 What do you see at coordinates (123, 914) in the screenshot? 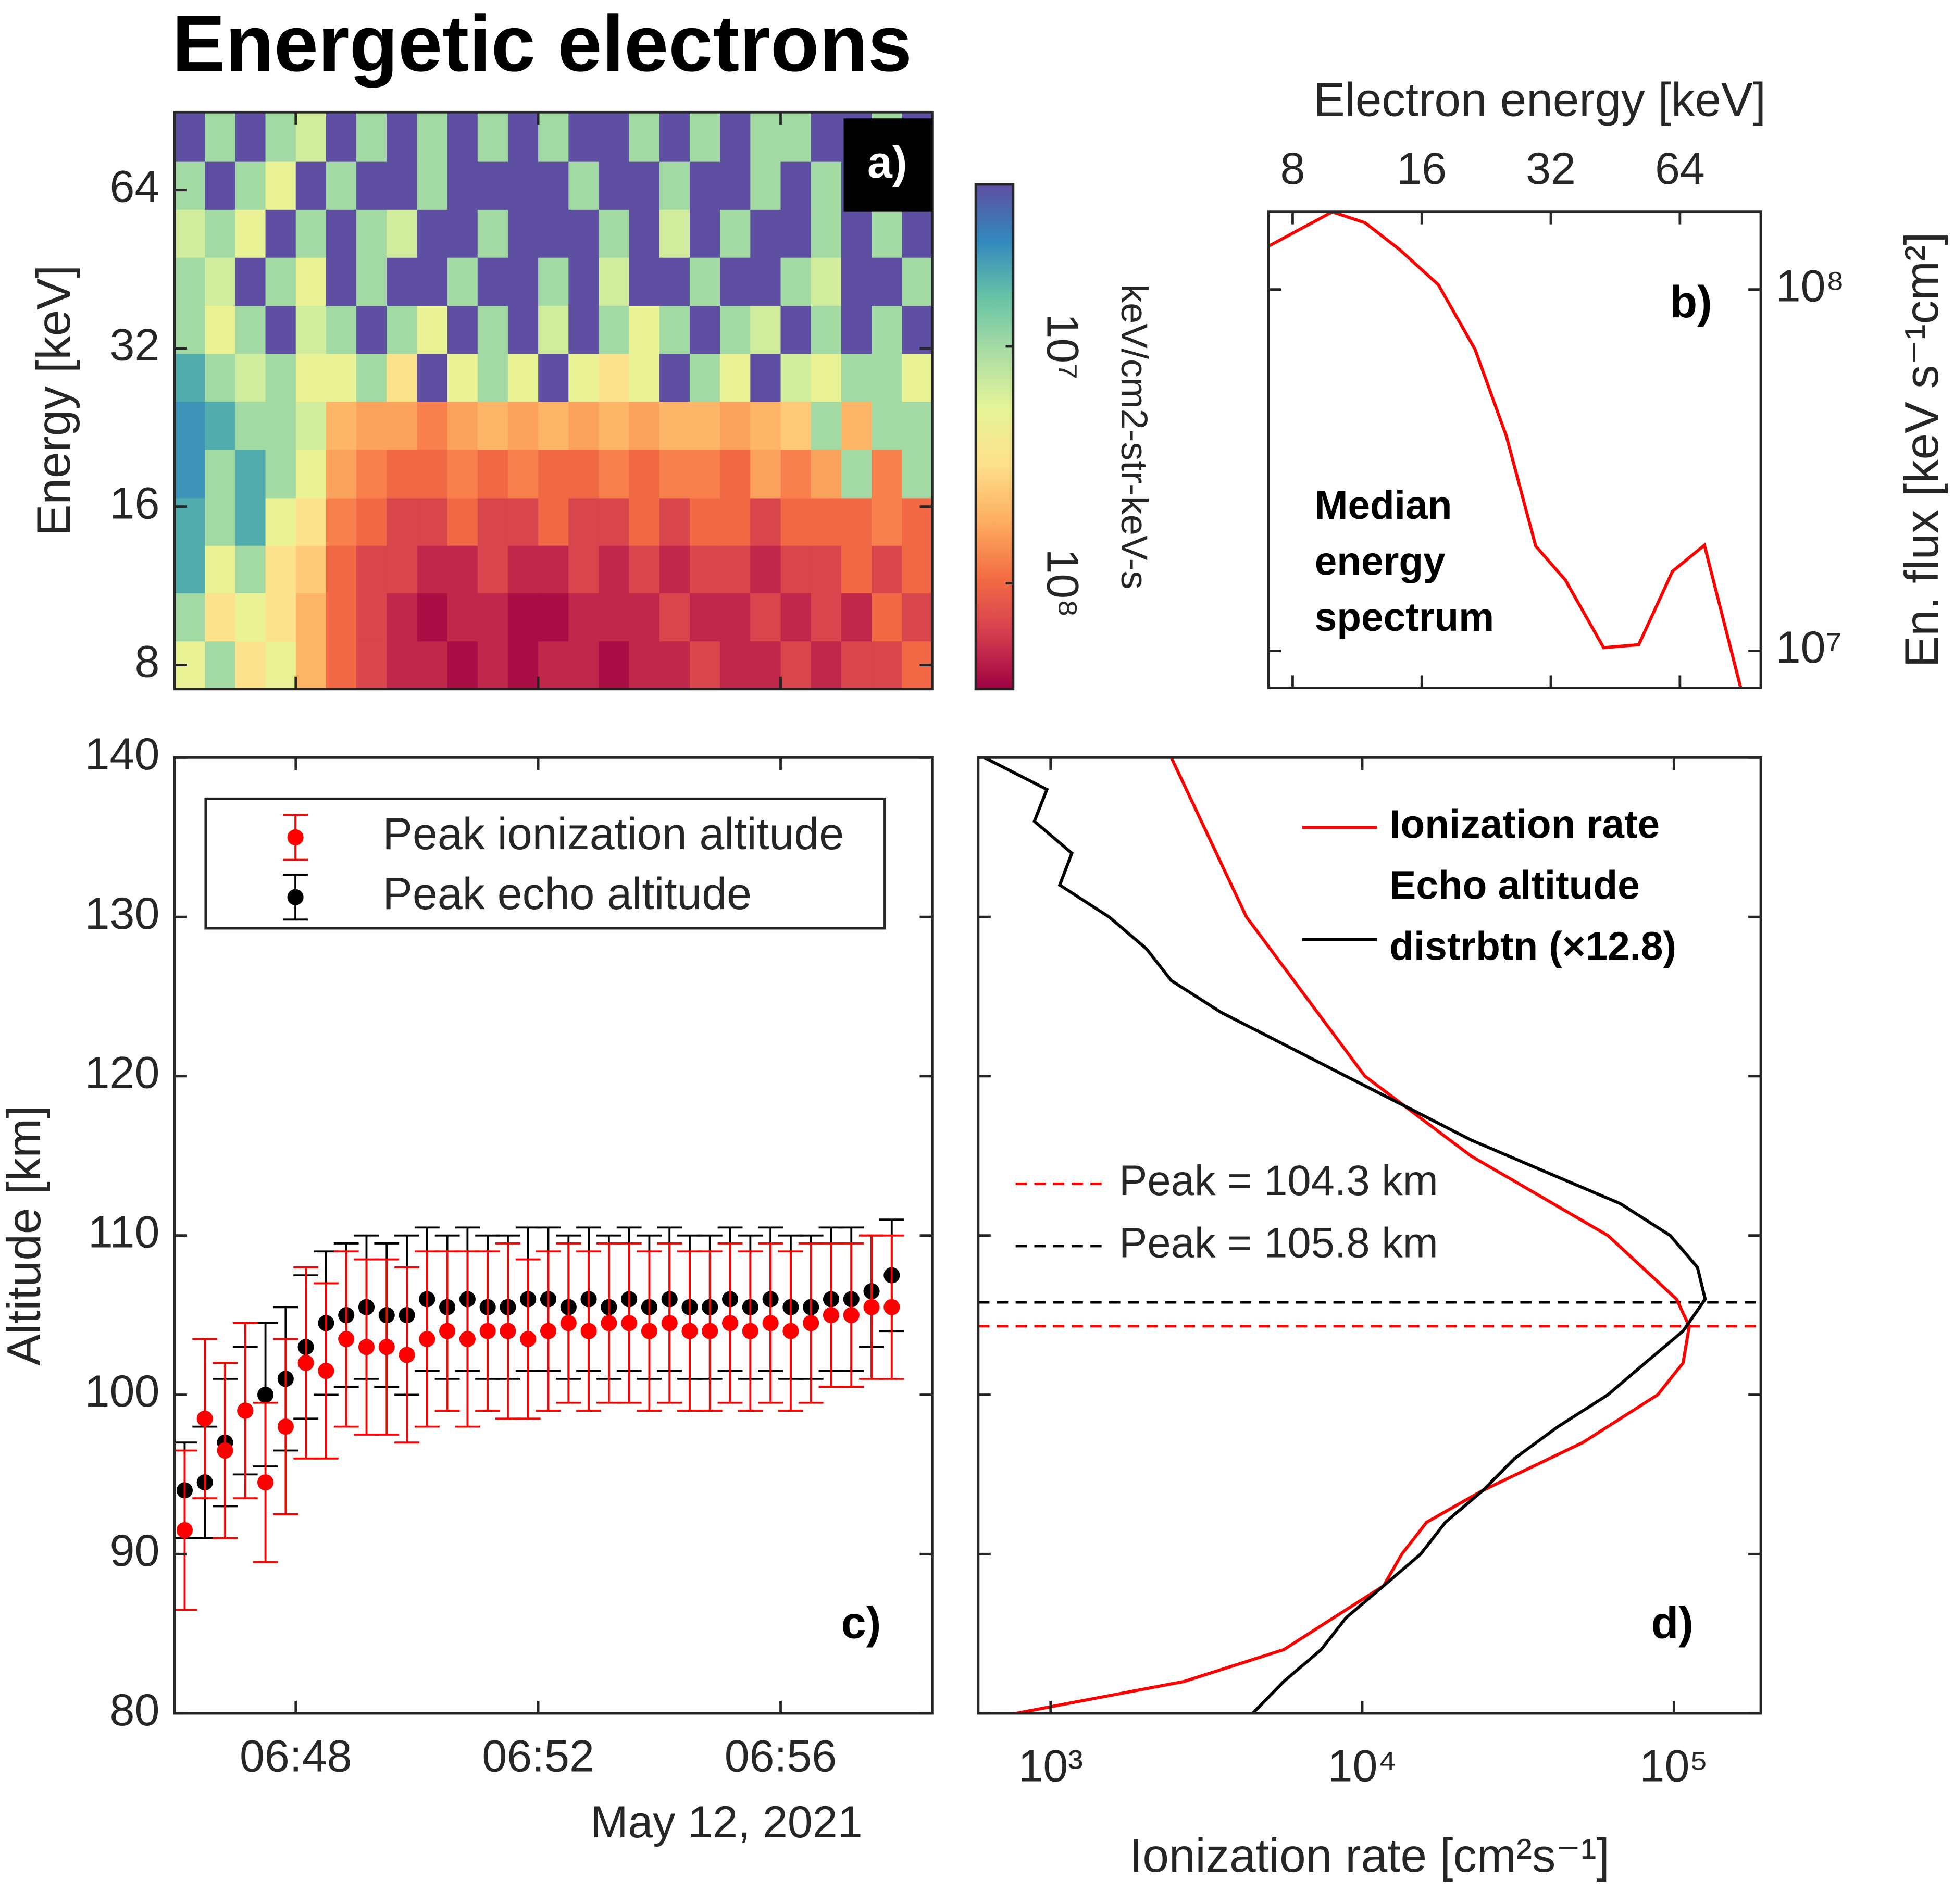
I see `y-tick-label: 130` at bounding box center [123, 914].